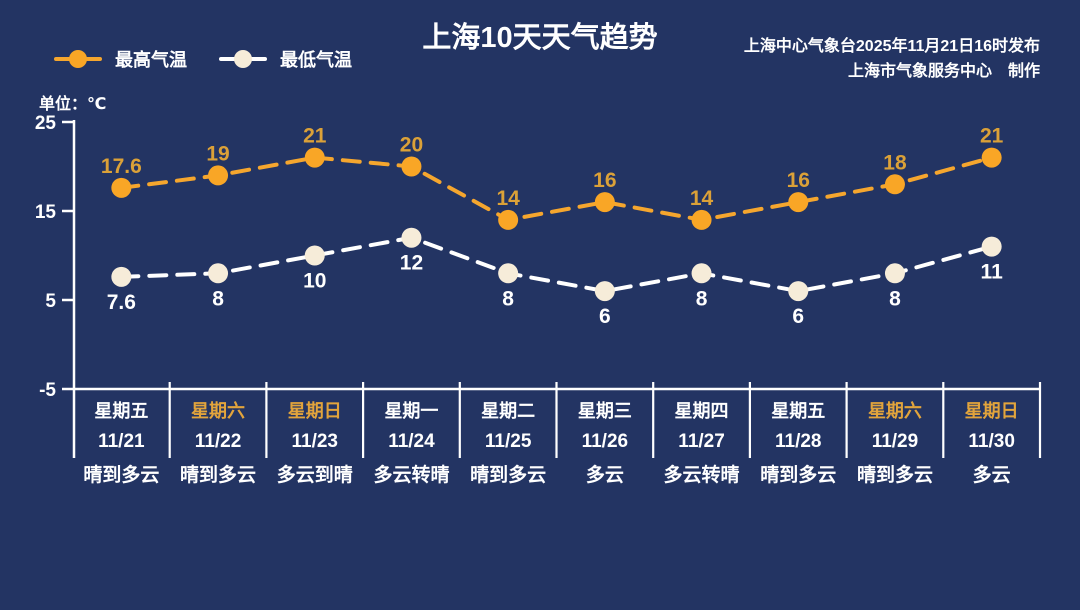 The image size is (1080, 610). Describe the element at coordinates (73, 104) in the screenshot. I see `unit-label: 单位：℃` at that location.